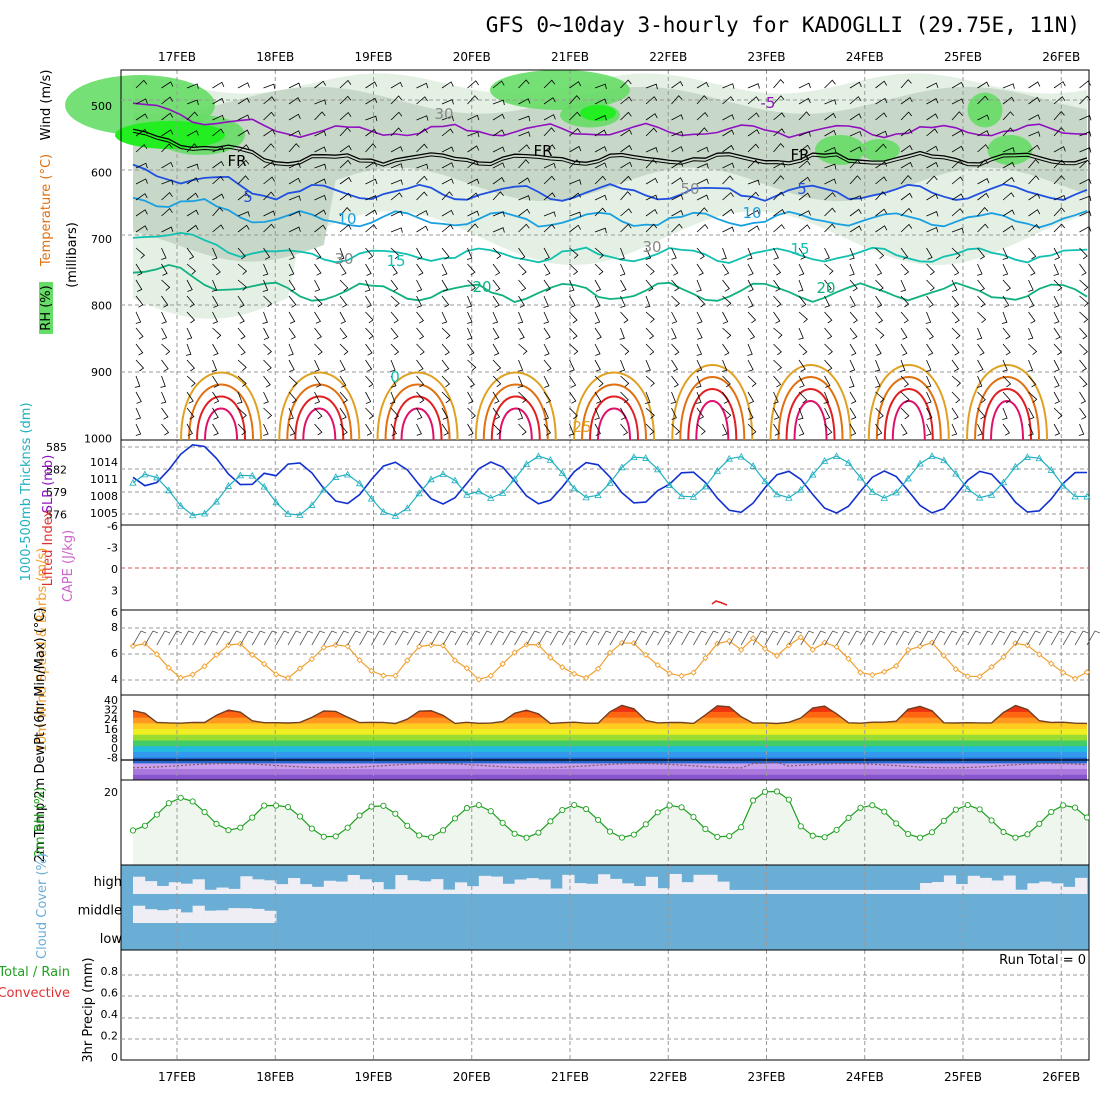 The width and height of the screenshot is (1100, 1100). What do you see at coordinates (112, 526) in the screenshot?
I see `li-tick: -6` at bounding box center [112, 526].